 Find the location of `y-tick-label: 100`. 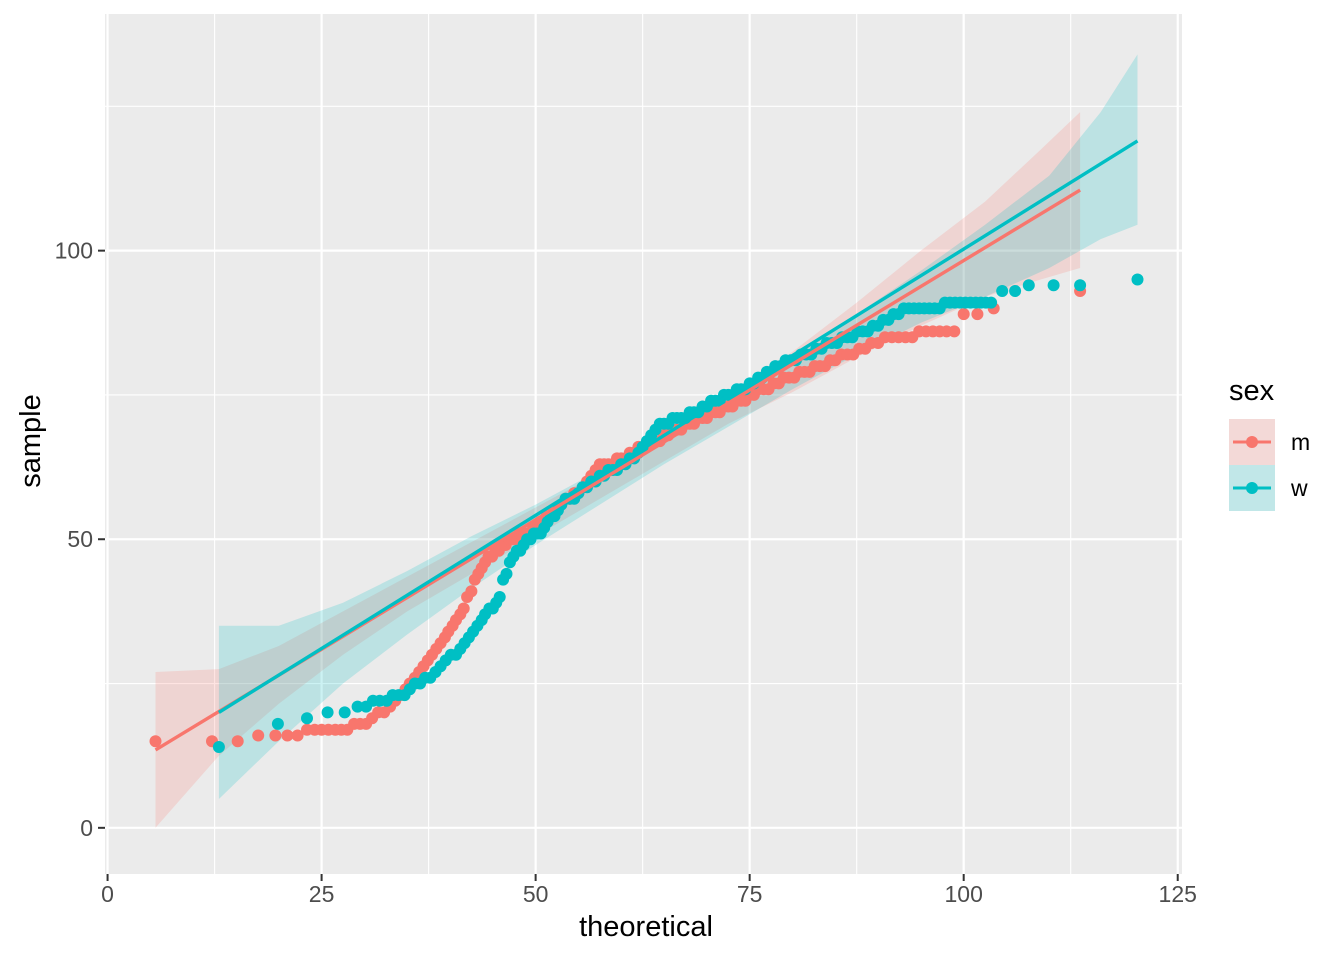

y-tick-label: 100 is located at coordinates (74, 251).